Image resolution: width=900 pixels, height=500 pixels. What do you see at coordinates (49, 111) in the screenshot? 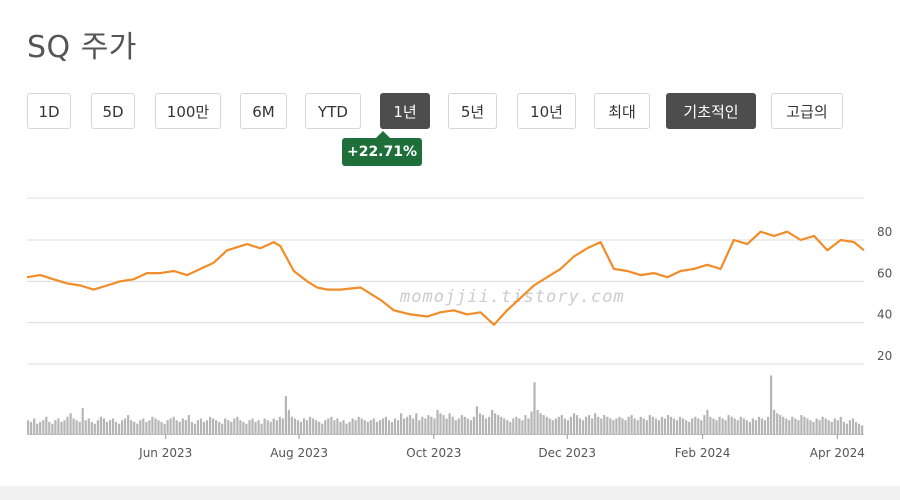
I see `range-button-0: 1D` at bounding box center [49, 111].